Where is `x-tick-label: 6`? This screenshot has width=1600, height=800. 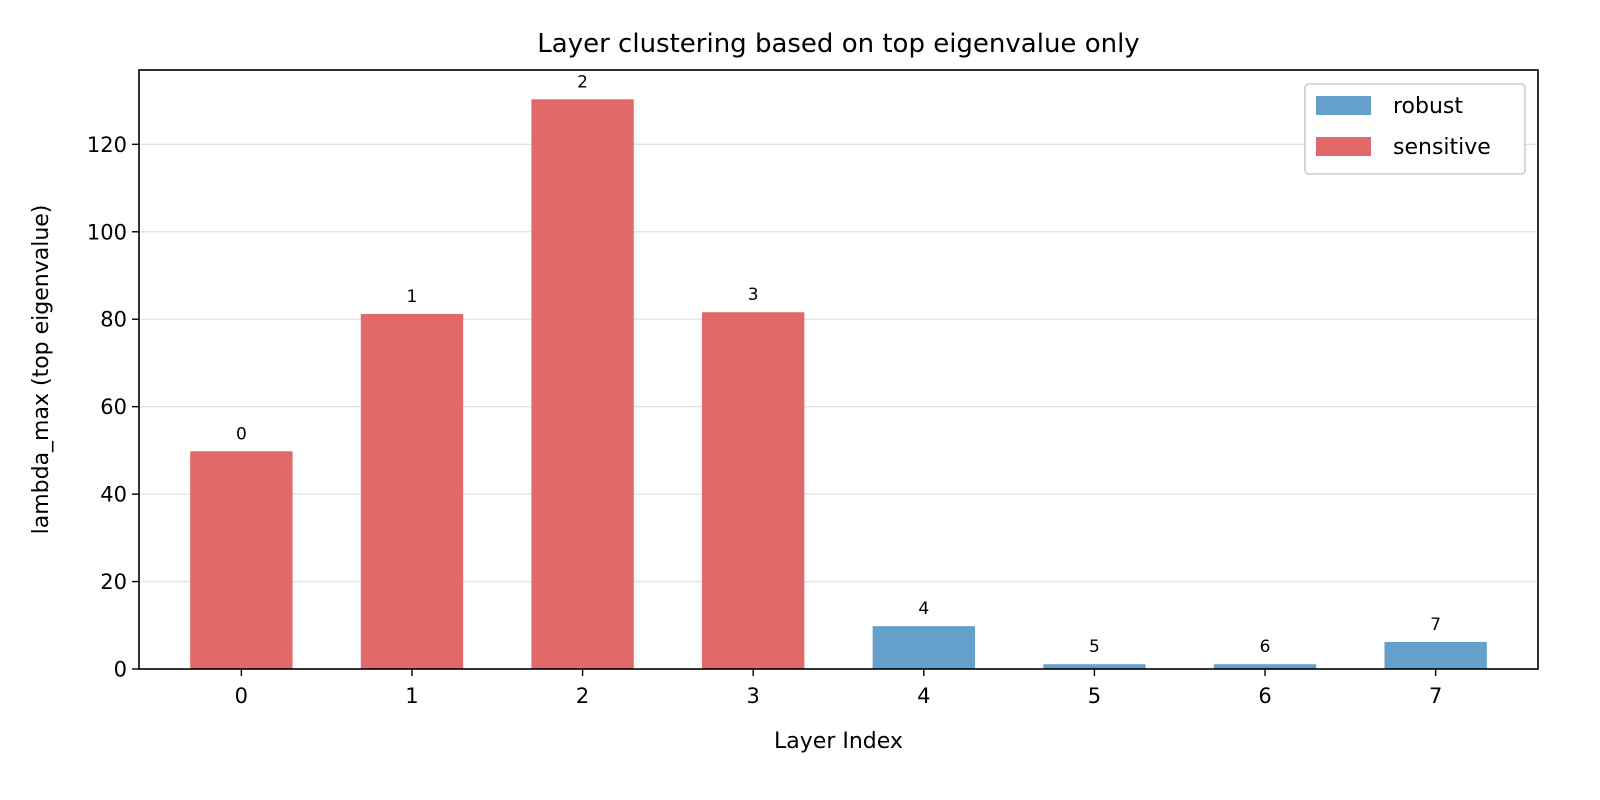
x-tick-label: 6 is located at coordinates (1264, 696).